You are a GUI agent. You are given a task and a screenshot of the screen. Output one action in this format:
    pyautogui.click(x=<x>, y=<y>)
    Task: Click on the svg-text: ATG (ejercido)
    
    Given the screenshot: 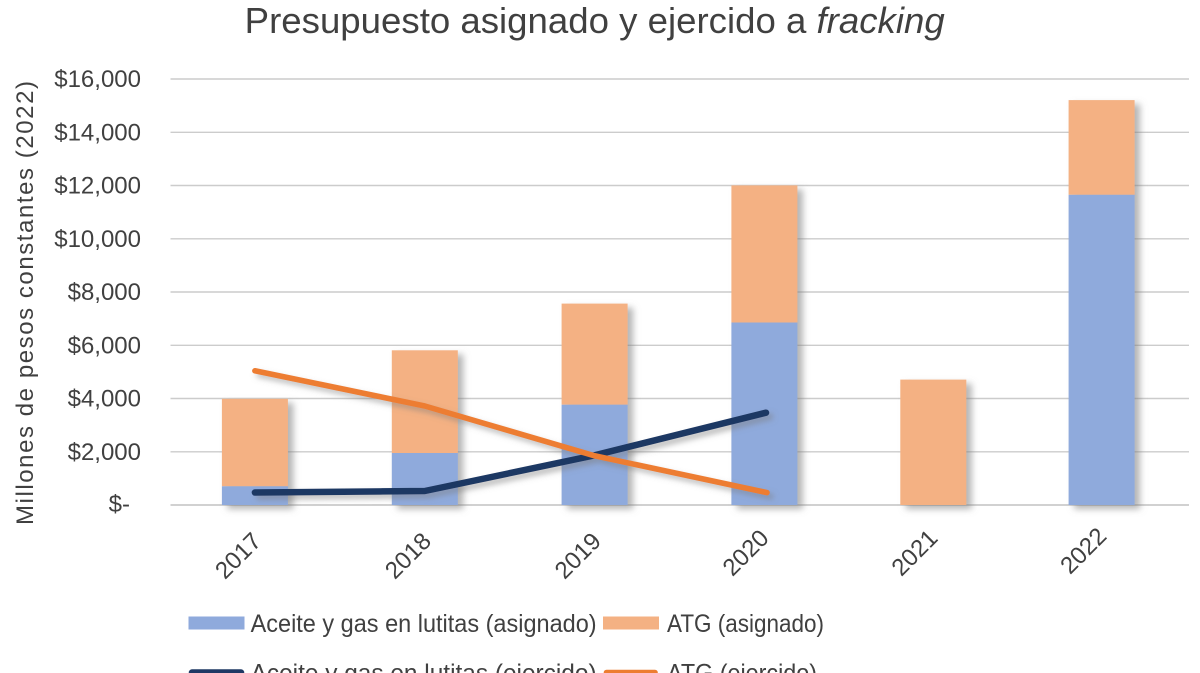 What is the action you would take?
    pyautogui.click(x=742, y=666)
    